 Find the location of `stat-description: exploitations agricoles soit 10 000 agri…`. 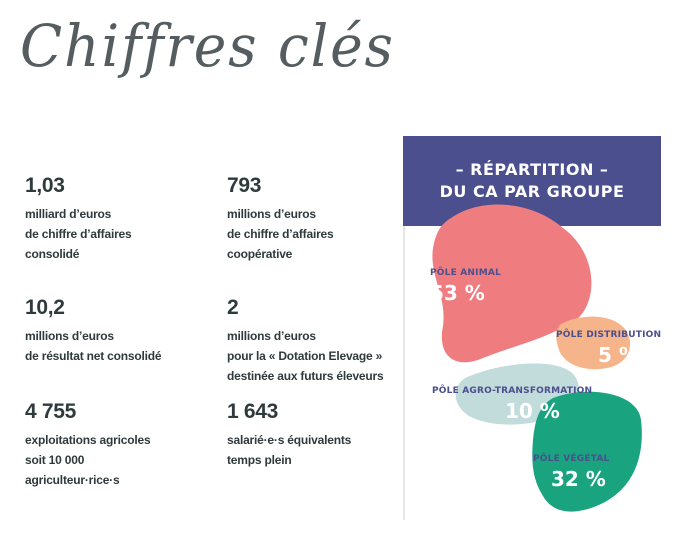

stat-description: exploitations agricoles soit 10 000 agri… is located at coordinates (120, 460).